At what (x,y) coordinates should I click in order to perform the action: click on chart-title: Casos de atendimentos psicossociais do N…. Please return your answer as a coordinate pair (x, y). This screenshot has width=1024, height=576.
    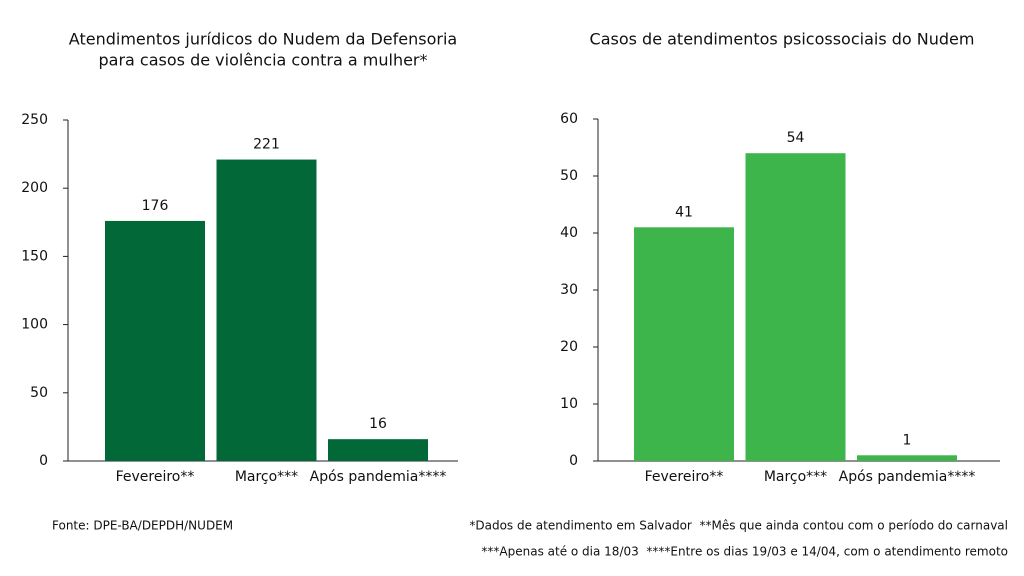
    Looking at the image, I should click on (782, 39).